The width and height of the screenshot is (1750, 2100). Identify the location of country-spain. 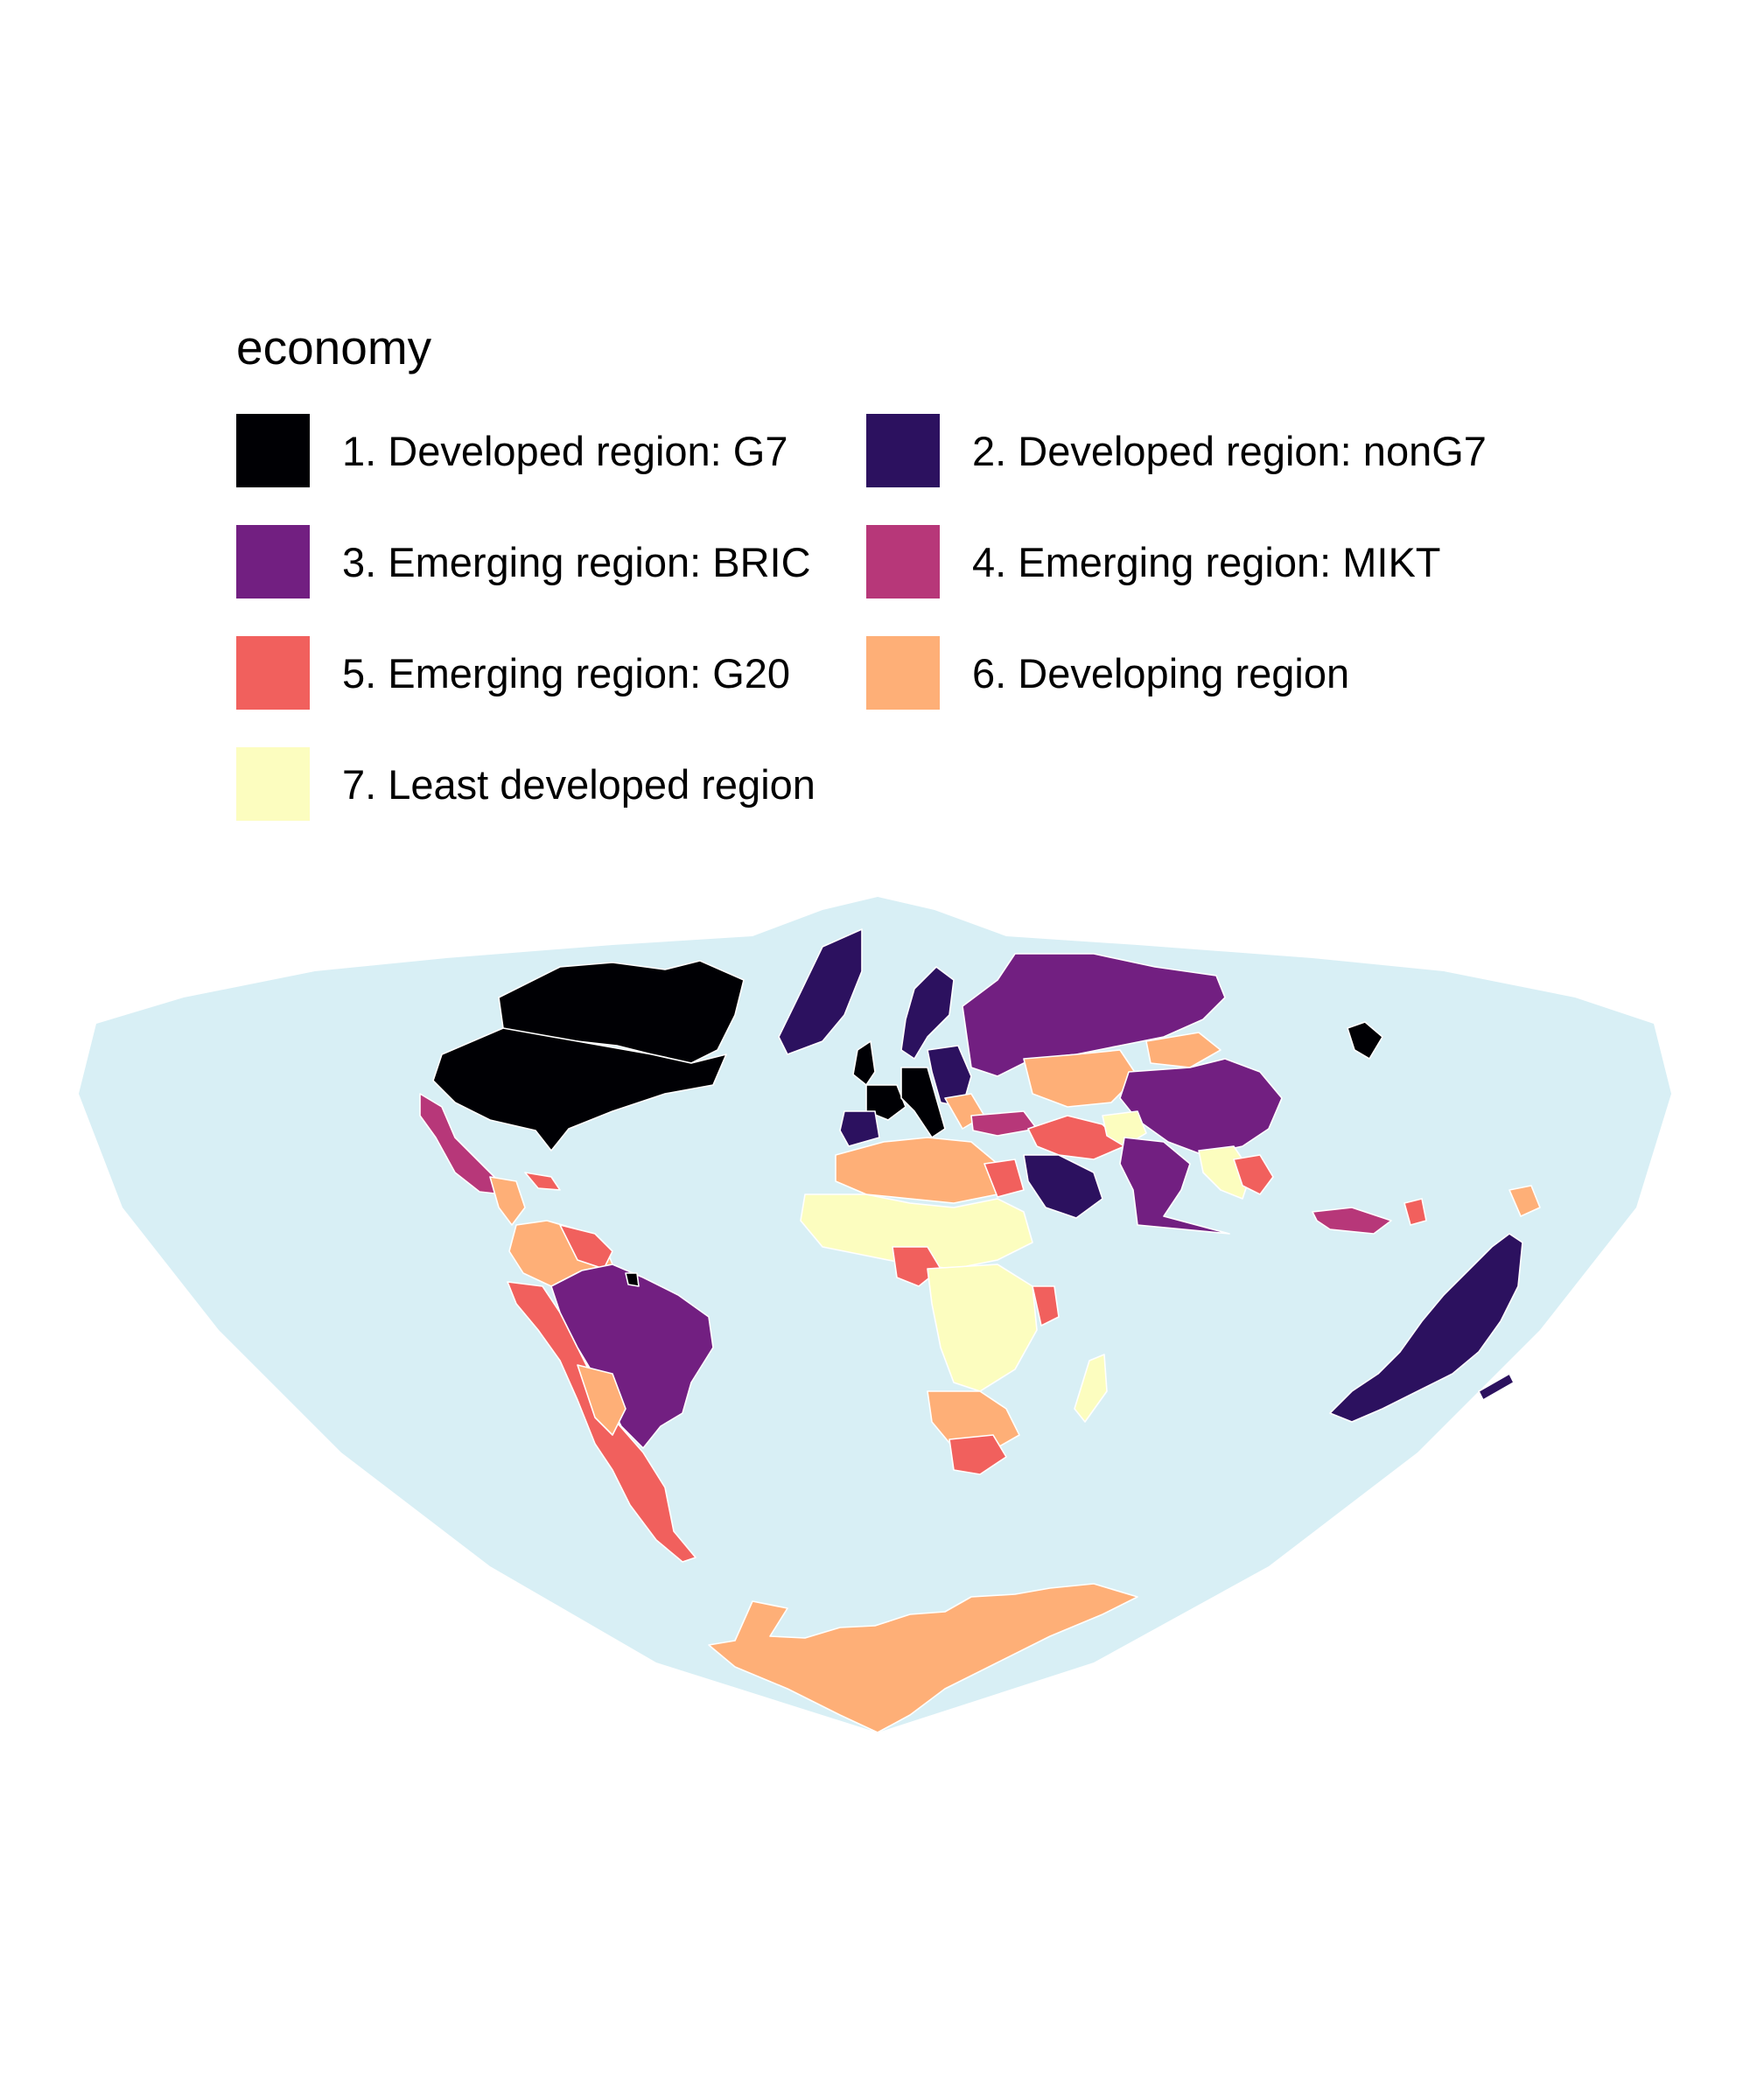
(859, 1128).